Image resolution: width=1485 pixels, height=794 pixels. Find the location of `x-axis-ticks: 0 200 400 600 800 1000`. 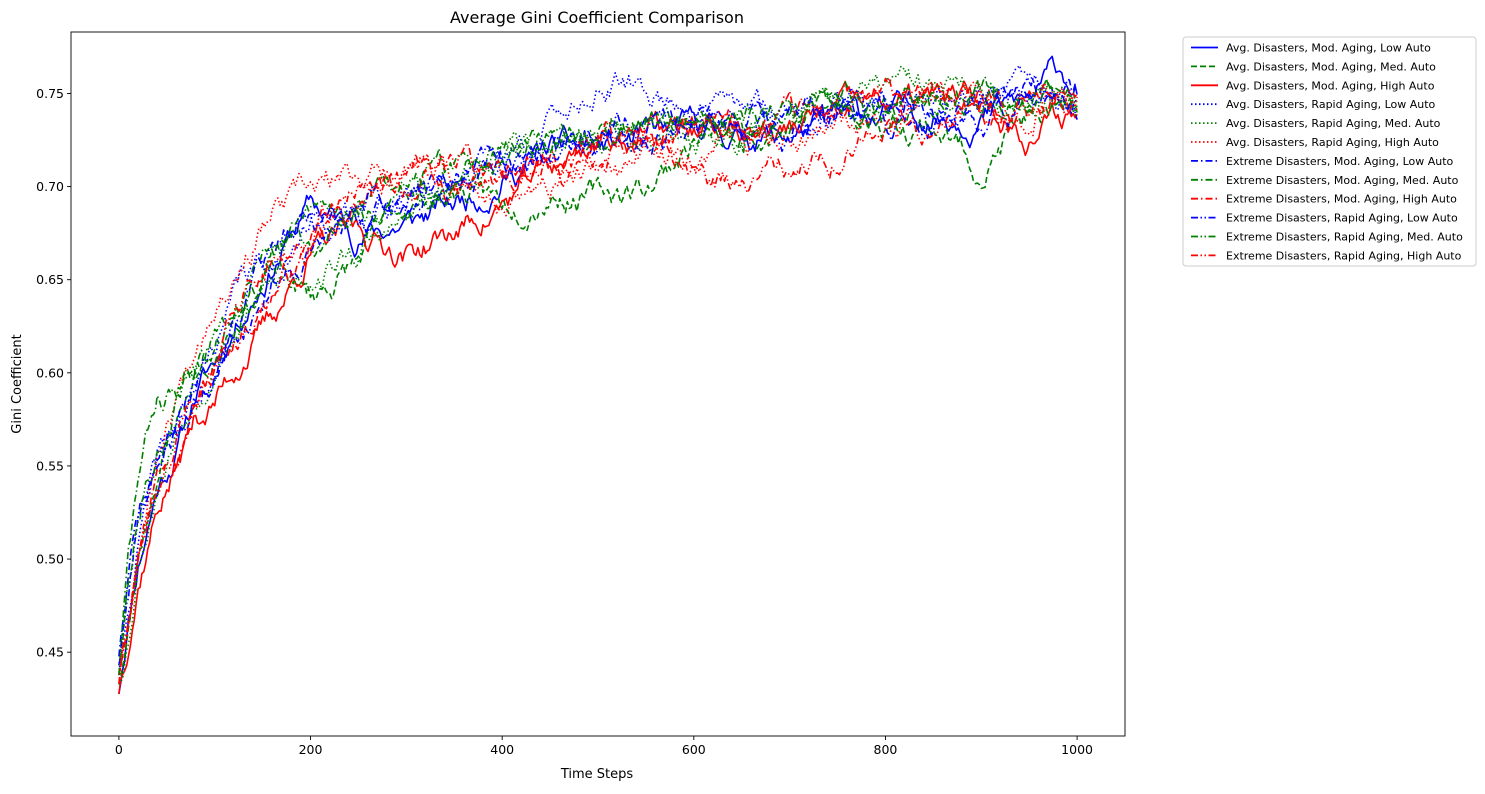

x-axis-ticks: 0 200 400 600 800 1000 is located at coordinates (604, 746).